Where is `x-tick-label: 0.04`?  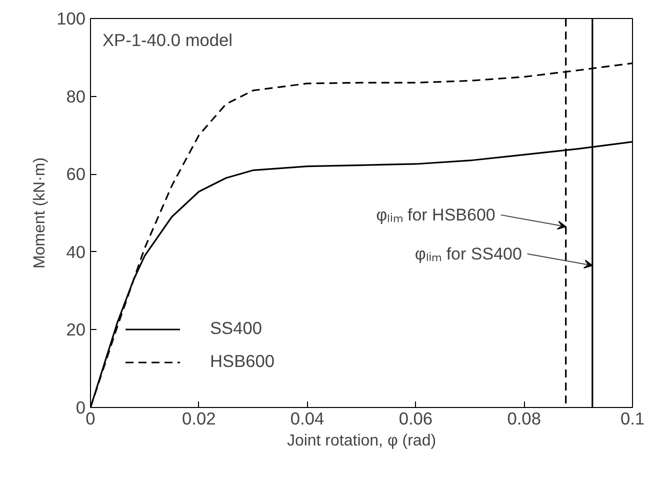 x-tick-label: 0.04 is located at coordinates (307, 418).